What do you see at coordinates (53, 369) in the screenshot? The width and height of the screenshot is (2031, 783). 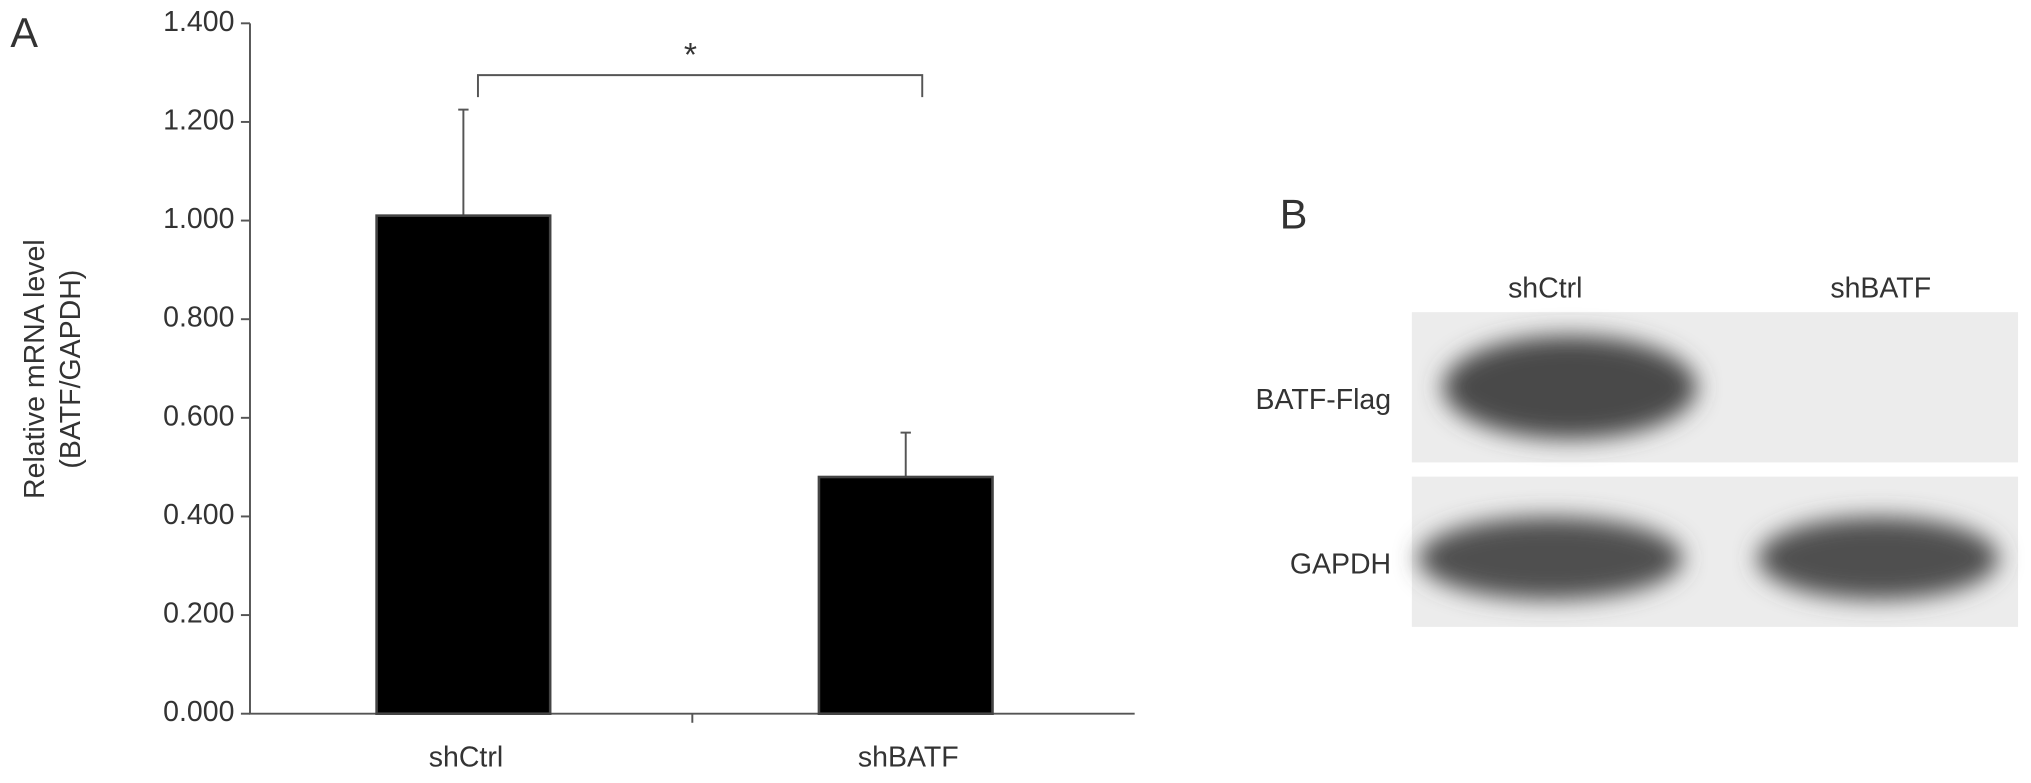 I see `y-axis-title: Relative mRNA level (BATF/GAPDH)` at bounding box center [53, 369].